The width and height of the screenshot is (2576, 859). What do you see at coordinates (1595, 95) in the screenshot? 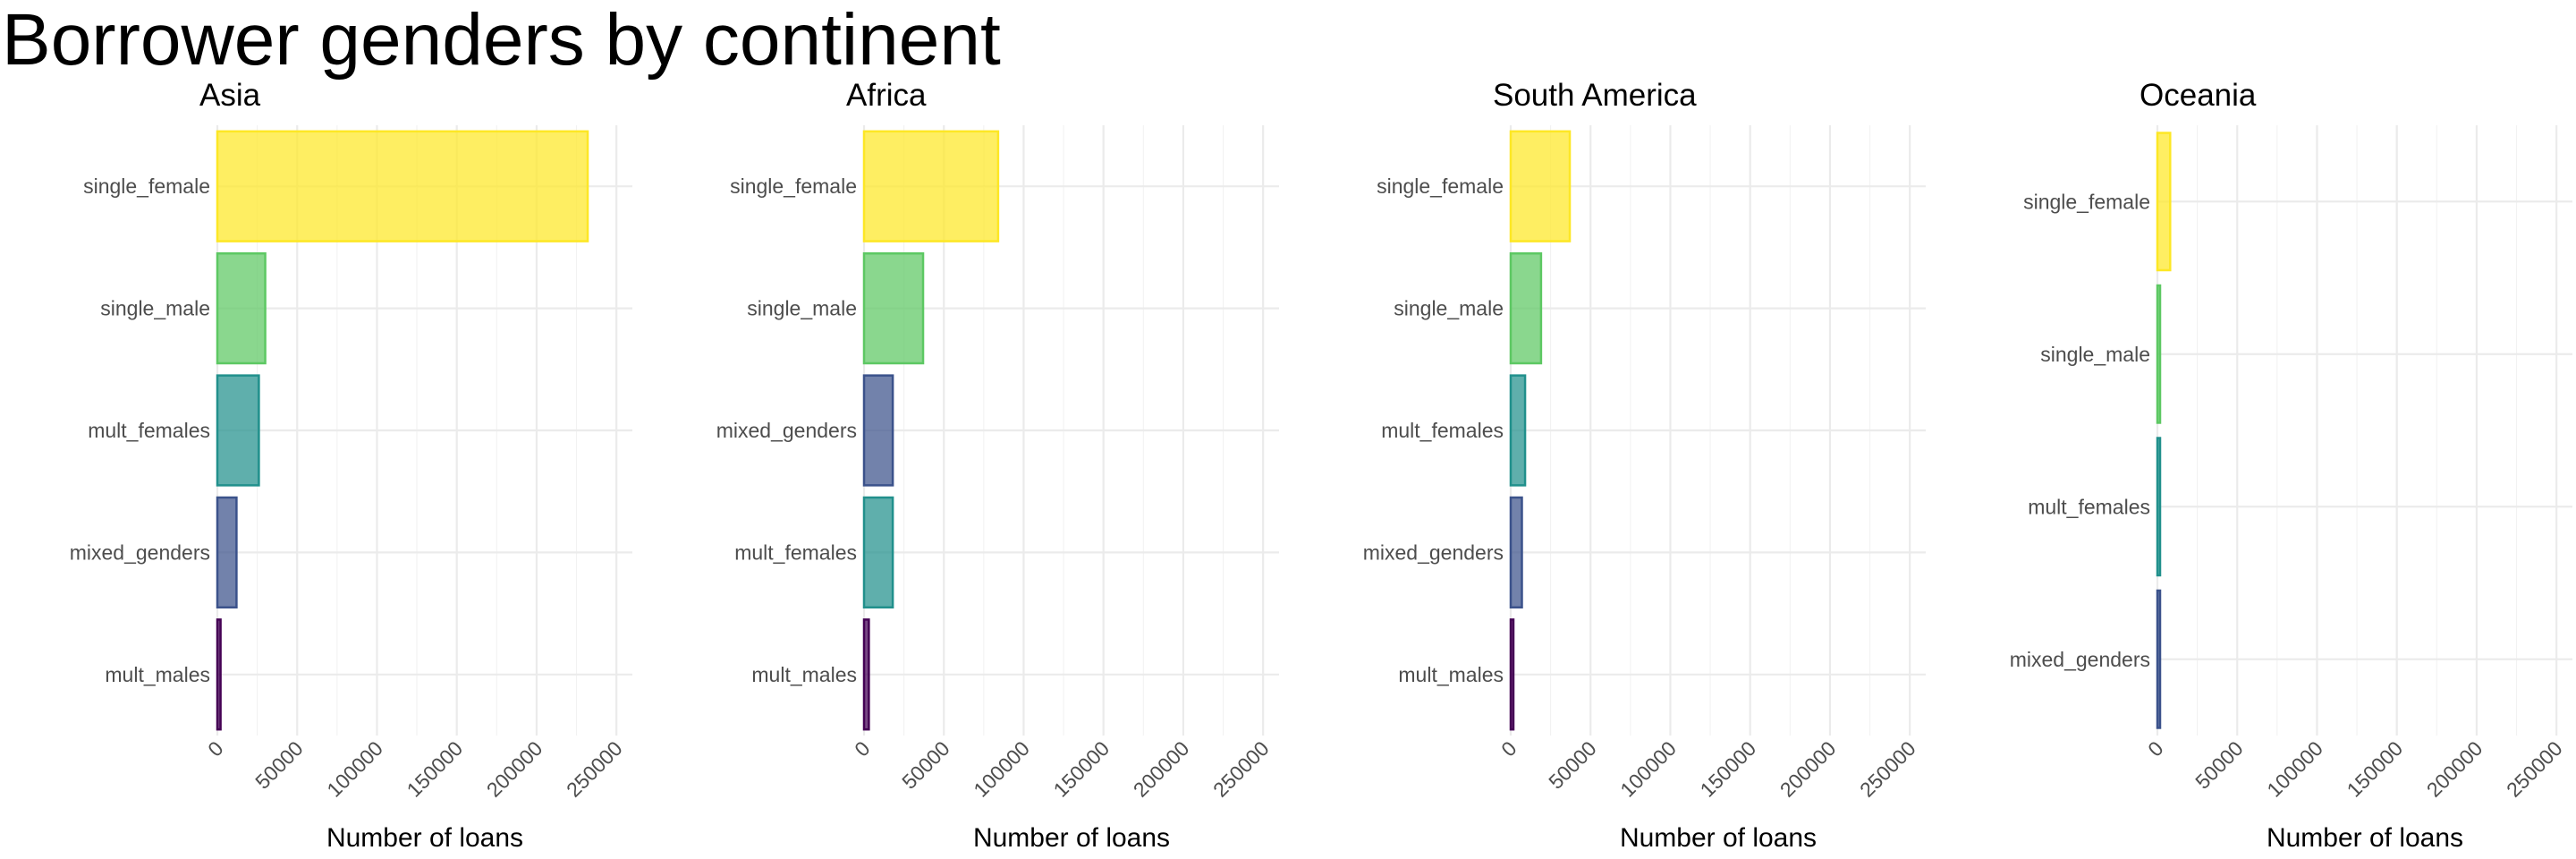
I see `facet-title: South America` at bounding box center [1595, 95].